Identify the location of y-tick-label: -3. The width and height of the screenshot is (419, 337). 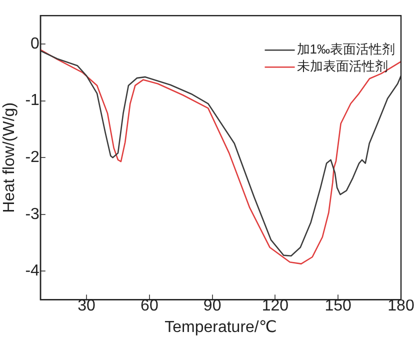
(32, 214).